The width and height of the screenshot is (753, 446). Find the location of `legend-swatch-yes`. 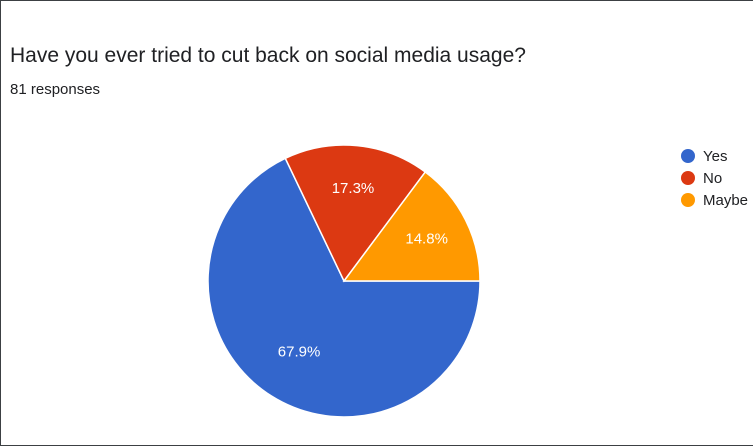

legend-swatch-yes is located at coordinates (688, 156).